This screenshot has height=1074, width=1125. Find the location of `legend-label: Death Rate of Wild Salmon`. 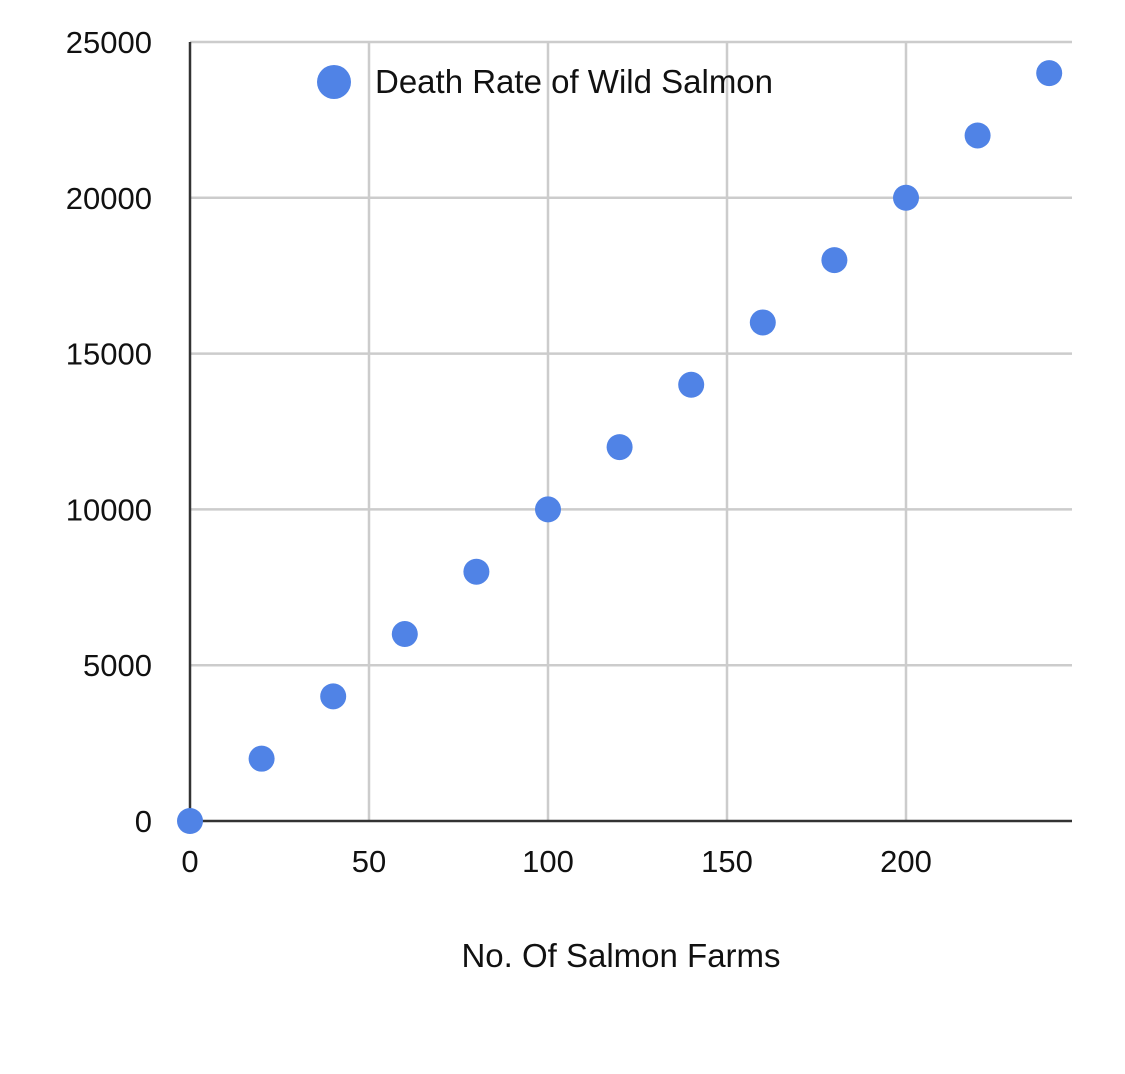

legend-label: Death Rate of Wild Salmon is located at coordinates (574, 81).